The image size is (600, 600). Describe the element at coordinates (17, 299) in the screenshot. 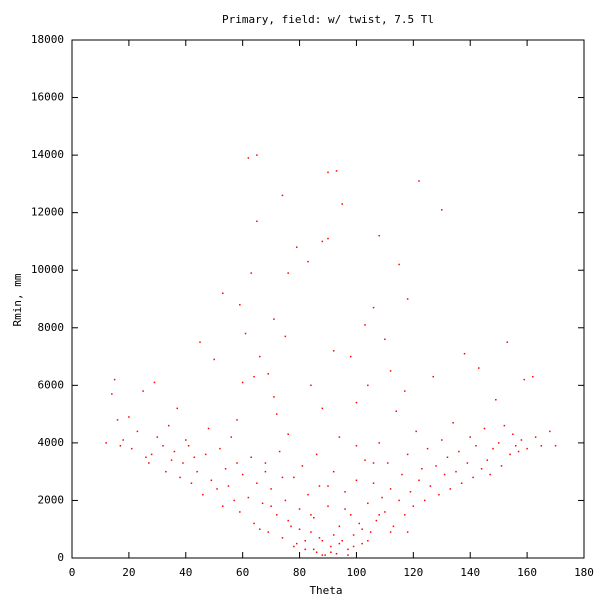

I see `y-axis-label: Rmin, mm` at that location.